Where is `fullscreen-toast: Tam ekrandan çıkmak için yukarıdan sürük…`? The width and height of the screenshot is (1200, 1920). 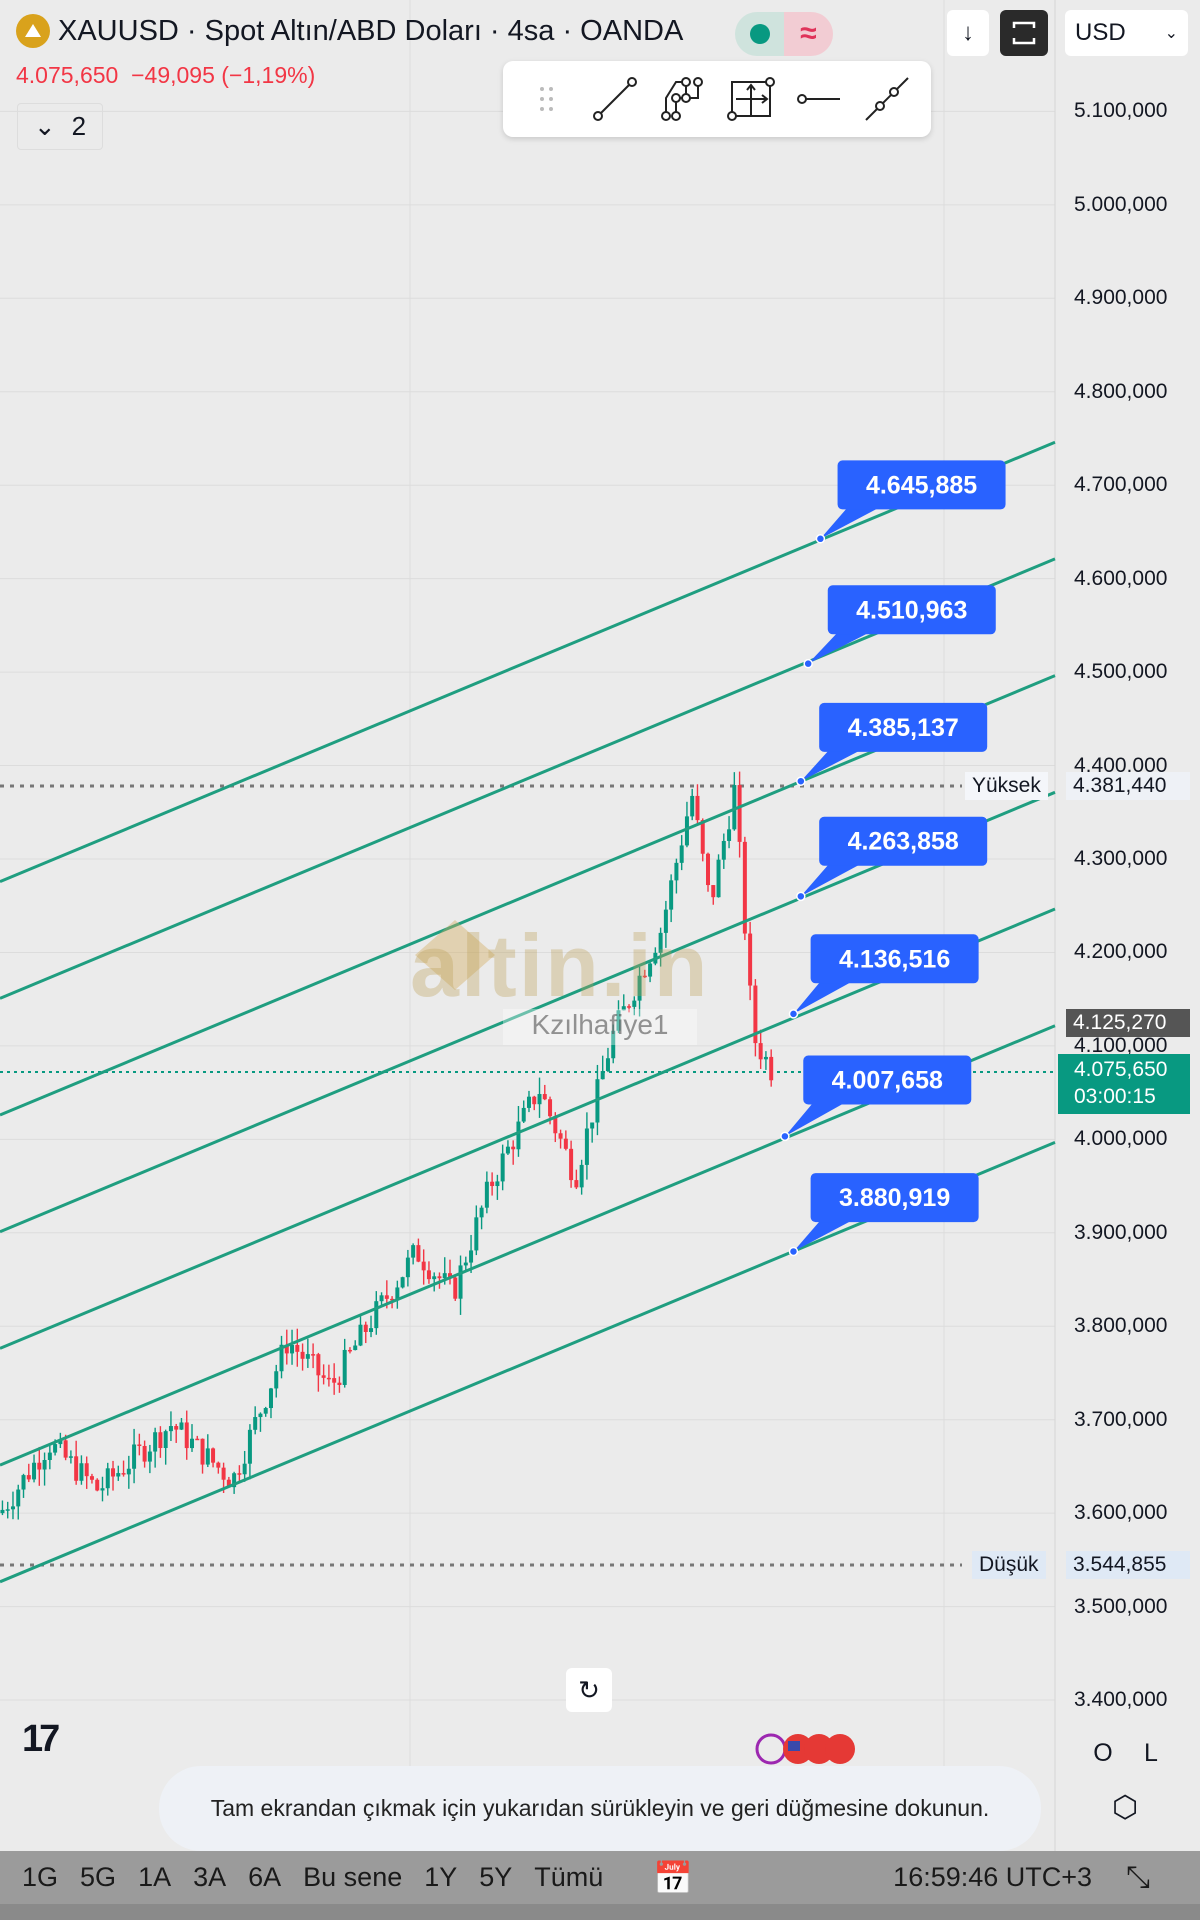 fullscreen-toast: Tam ekrandan çıkmak için yukarıdan sürük… is located at coordinates (600, 1808).